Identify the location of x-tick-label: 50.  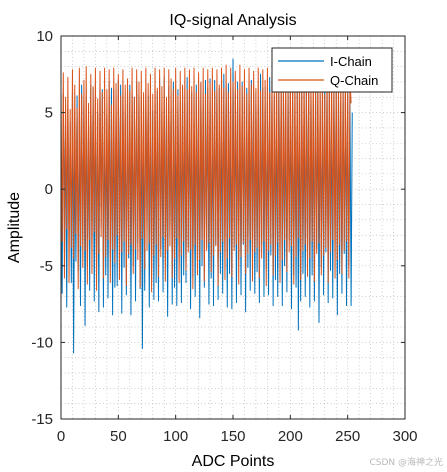
(118, 436).